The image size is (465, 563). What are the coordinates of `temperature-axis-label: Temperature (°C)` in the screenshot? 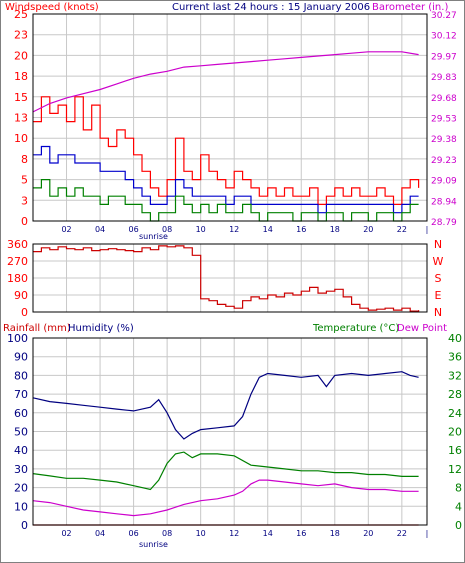 It's located at (355, 328).